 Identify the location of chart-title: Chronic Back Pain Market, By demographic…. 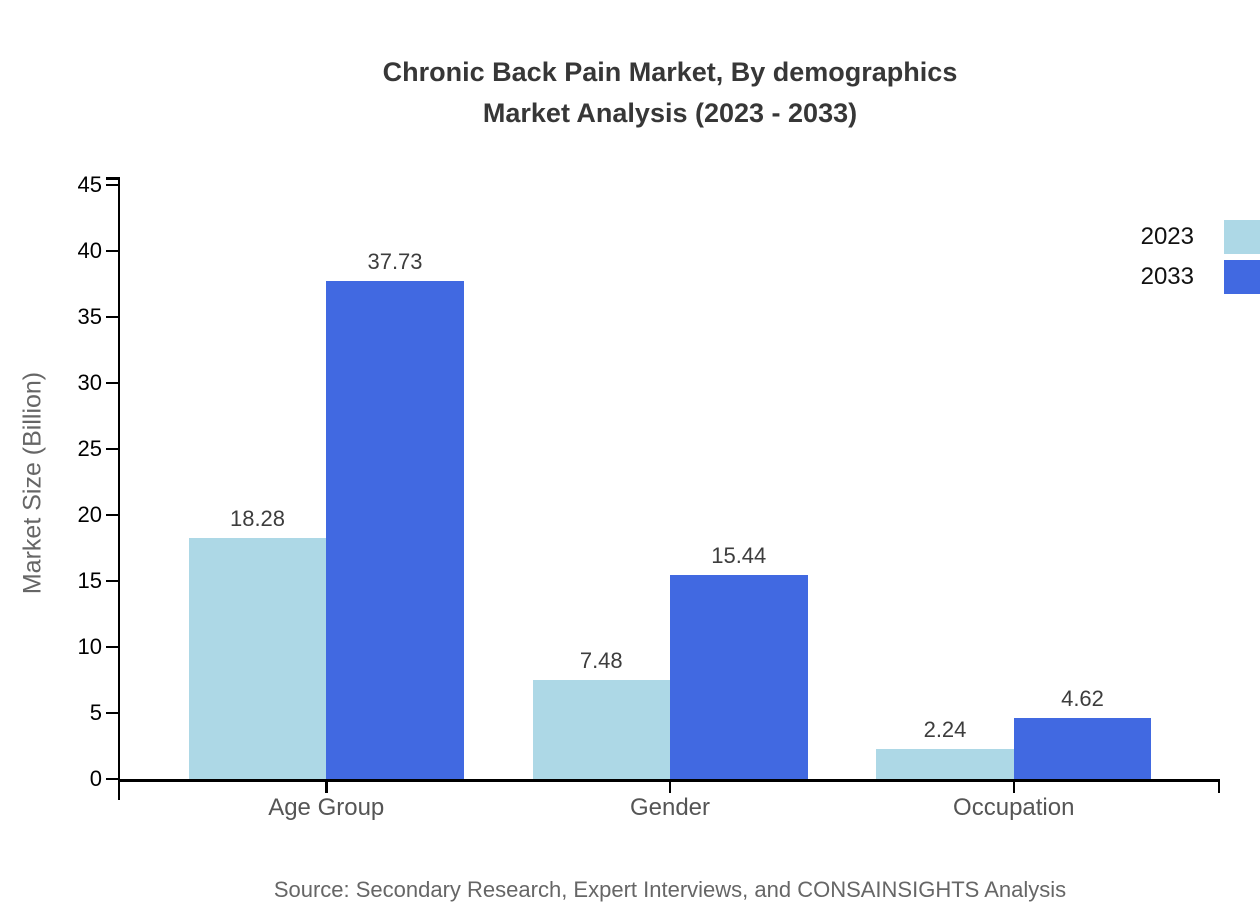
(670, 93).